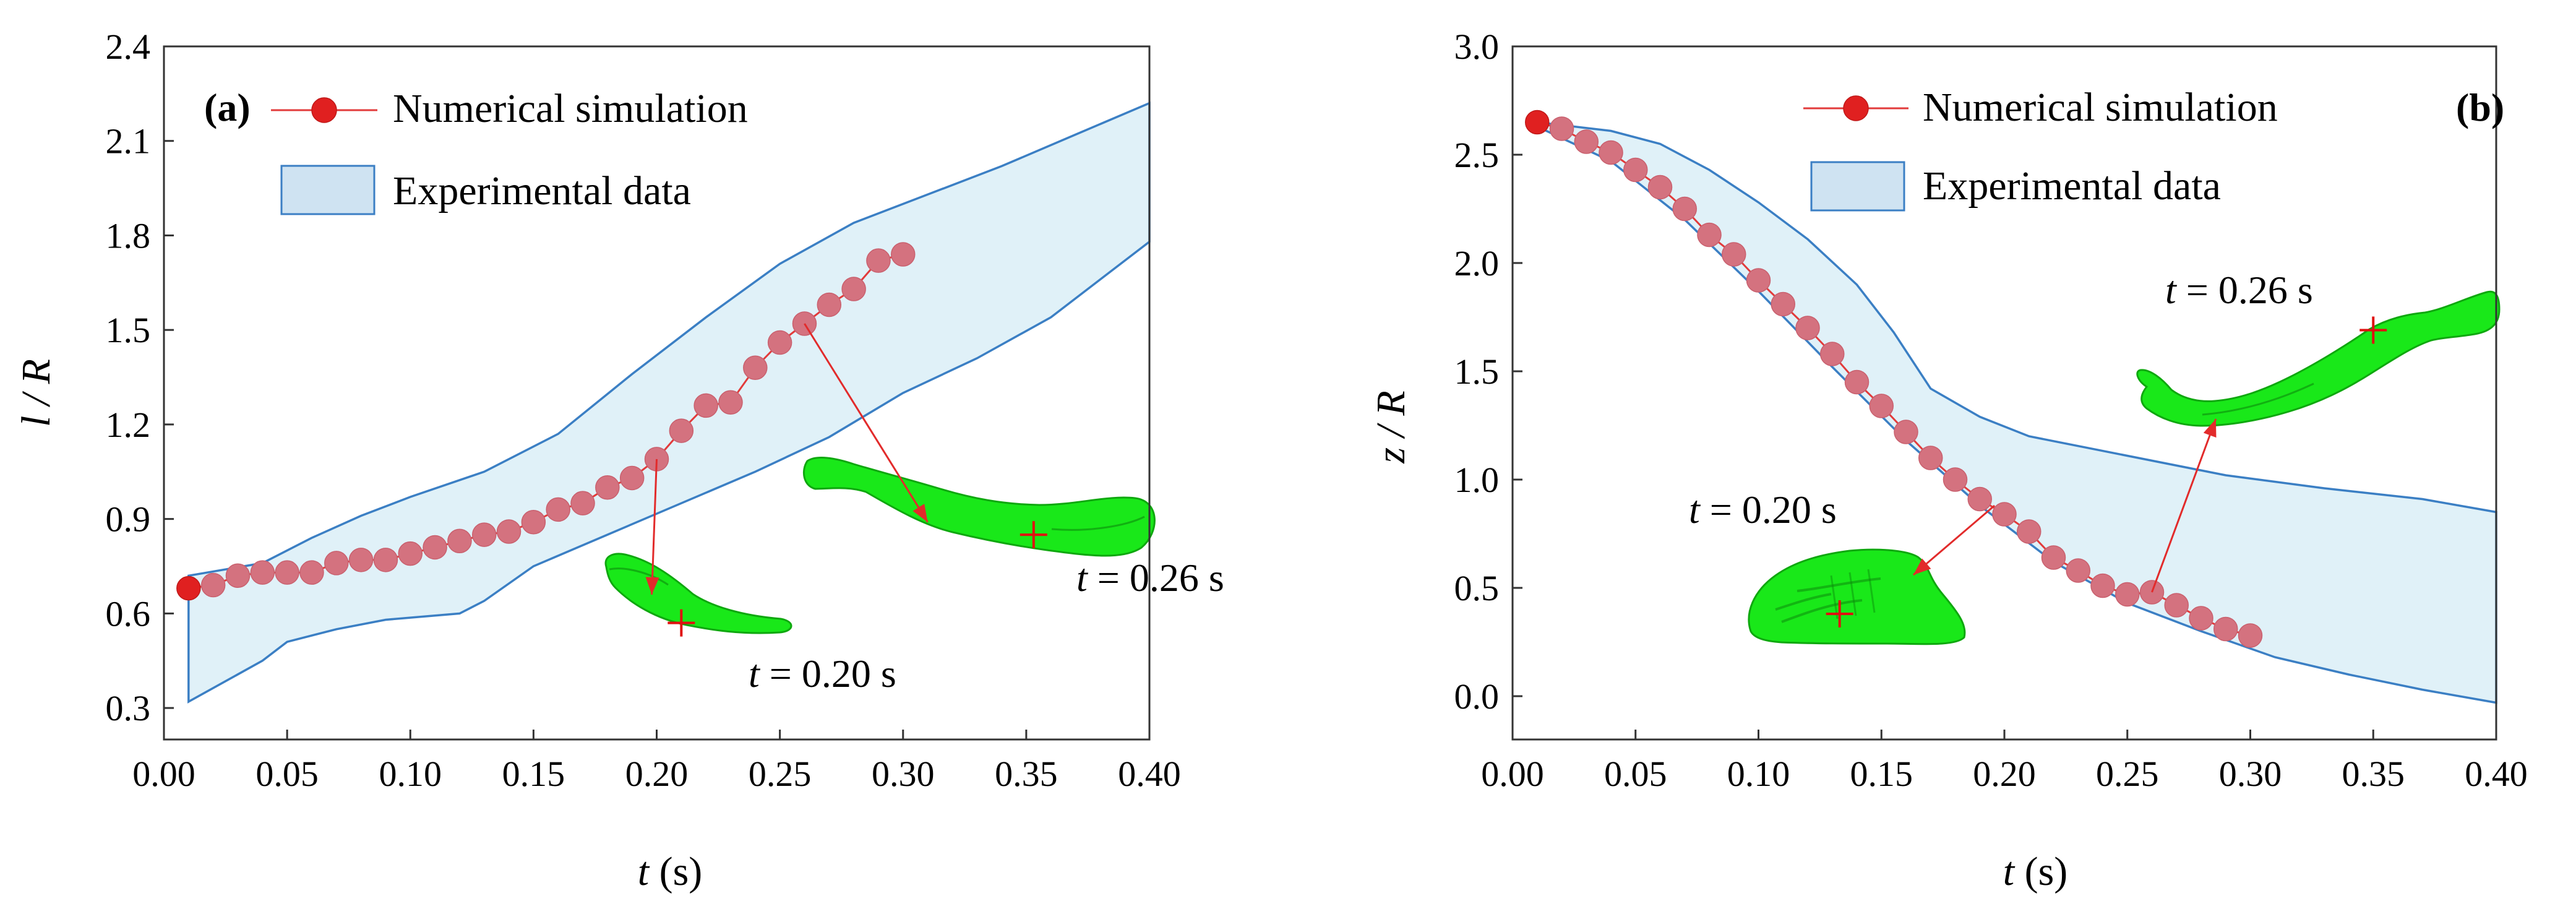 This screenshot has height=914, width=2576. What do you see at coordinates (1477, 47) in the screenshot?
I see `panel-b-y-tick-label: 3.0` at bounding box center [1477, 47].